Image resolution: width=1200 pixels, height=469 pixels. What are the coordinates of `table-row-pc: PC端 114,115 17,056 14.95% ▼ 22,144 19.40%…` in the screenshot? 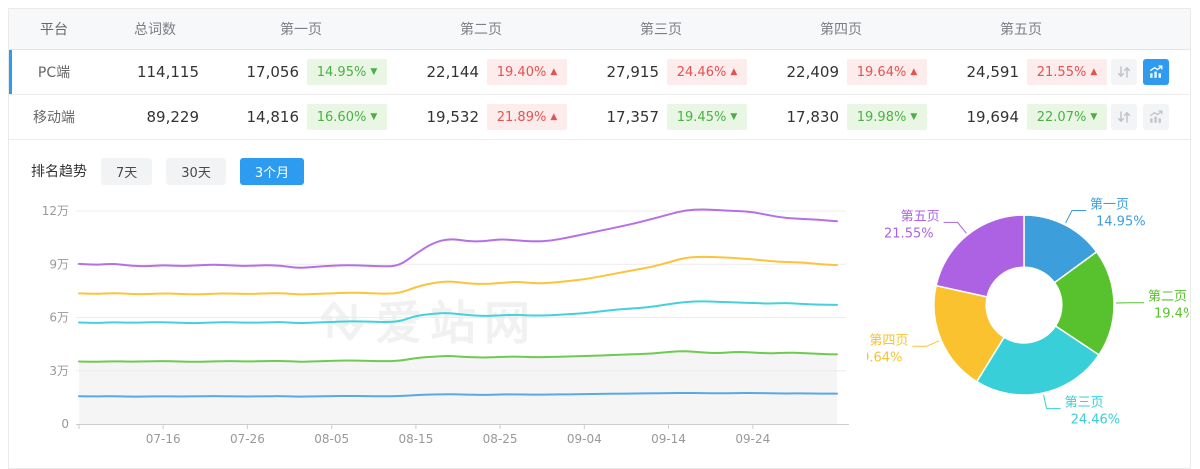 It's located at (599, 72).